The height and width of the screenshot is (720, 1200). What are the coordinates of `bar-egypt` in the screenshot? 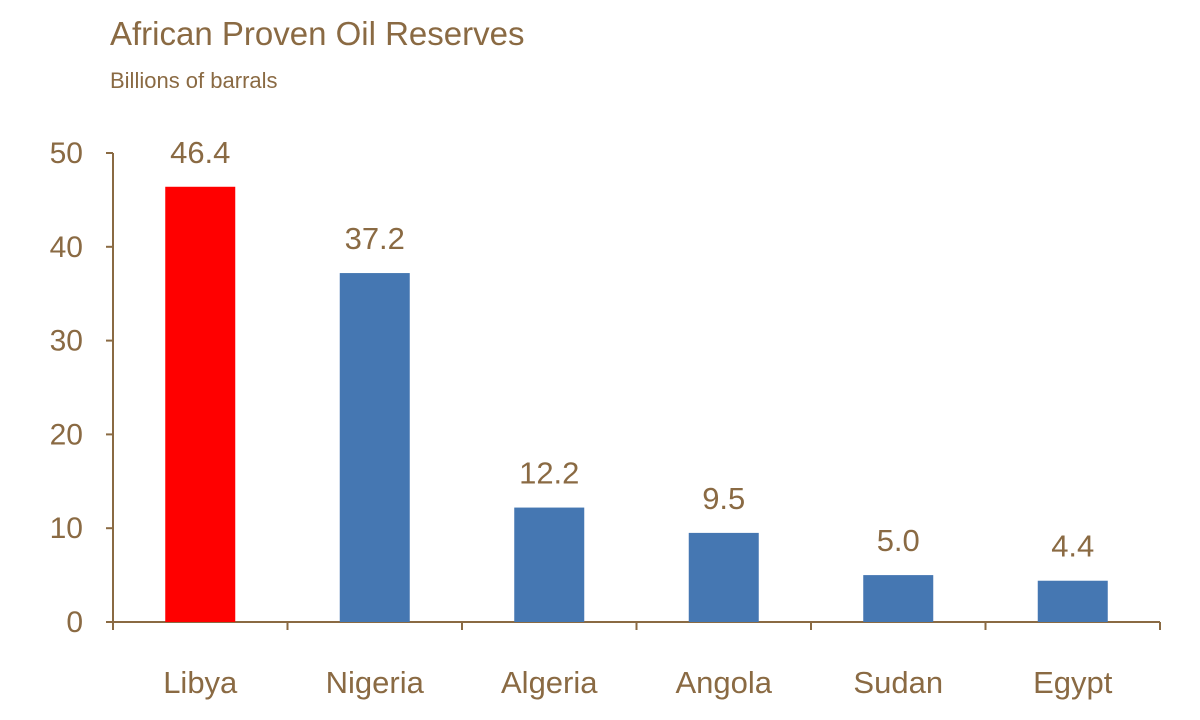 It's located at (1072, 601).